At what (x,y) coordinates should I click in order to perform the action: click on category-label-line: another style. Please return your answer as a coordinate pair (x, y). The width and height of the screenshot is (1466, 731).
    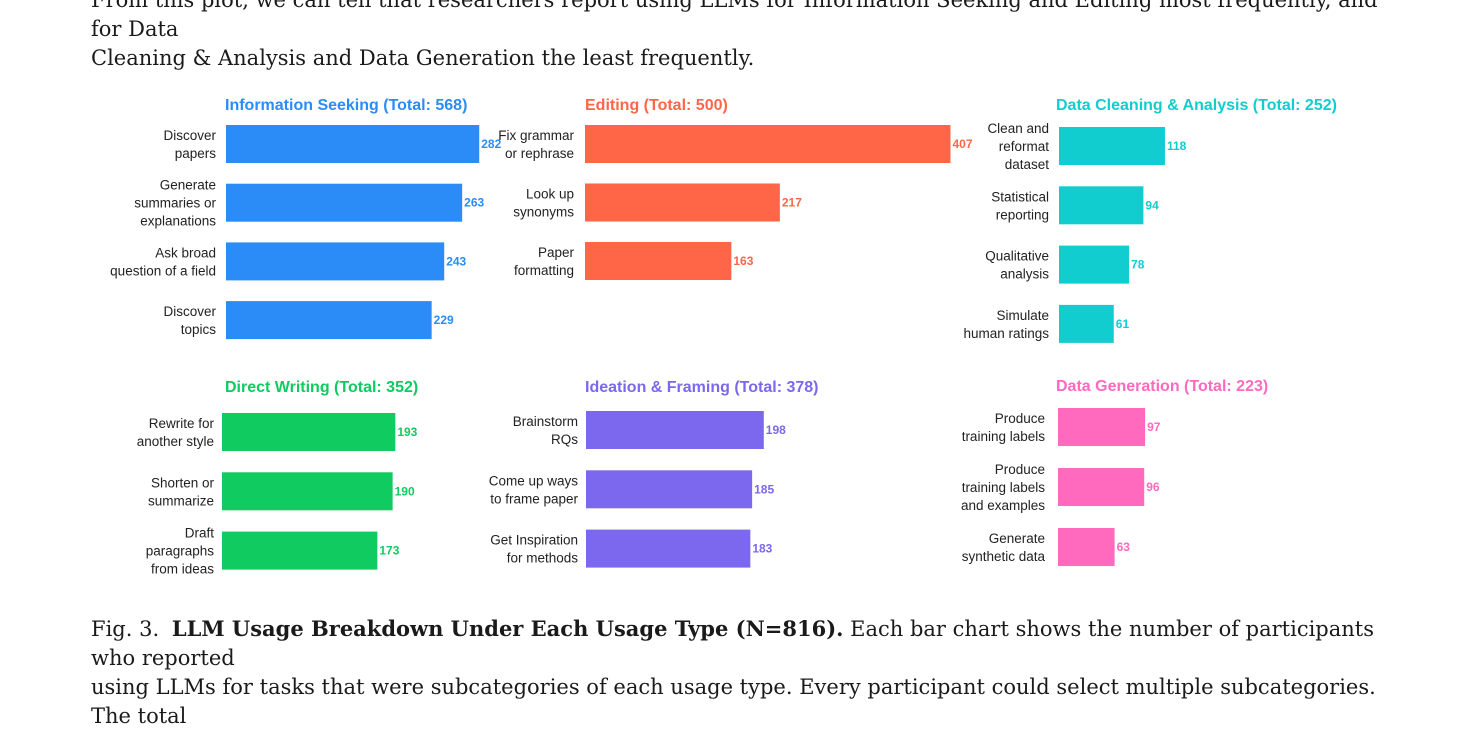
    Looking at the image, I should click on (175, 441).